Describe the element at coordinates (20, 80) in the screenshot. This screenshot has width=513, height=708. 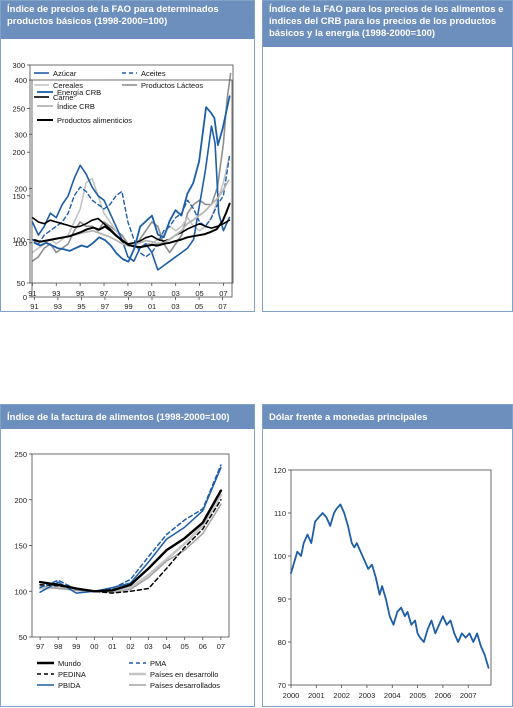
I see `y-tick-label: 400` at that location.